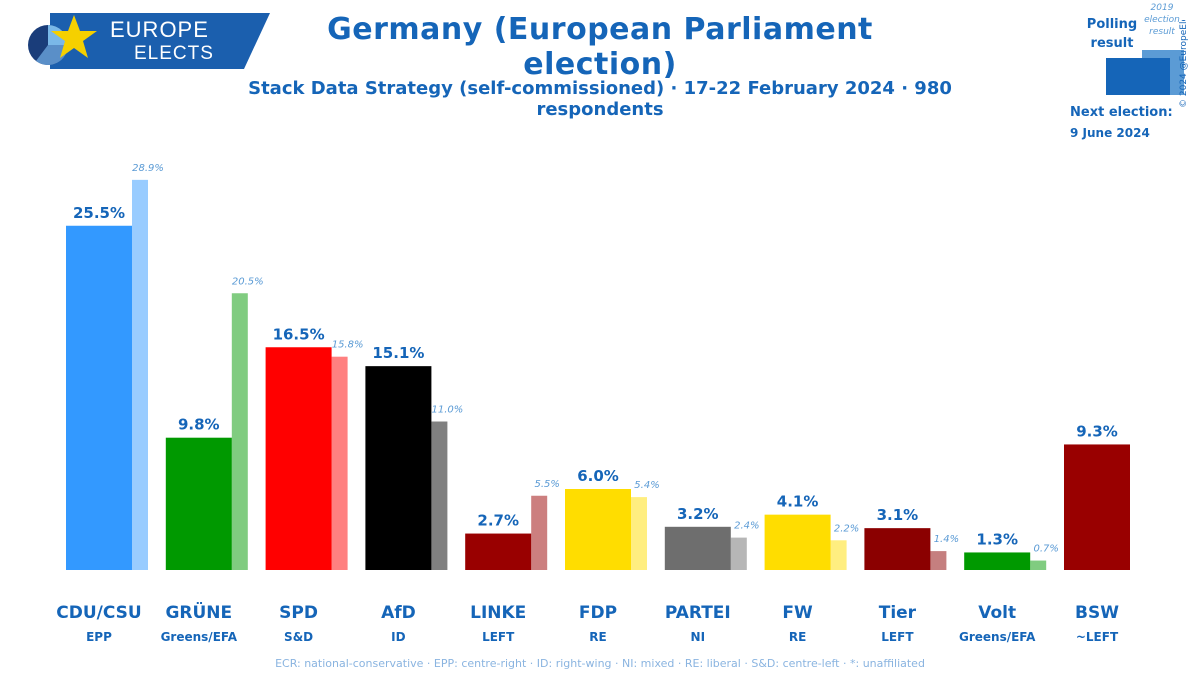 The width and height of the screenshot is (1200, 680). Describe the element at coordinates (697, 548) in the screenshot. I see `bar-polling-partei` at that location.